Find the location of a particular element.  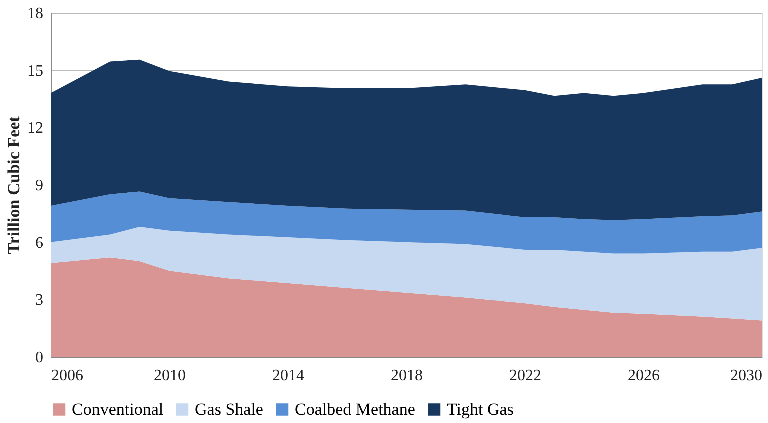

legend-label: Gas Shale is located at coordinates (229, 409).